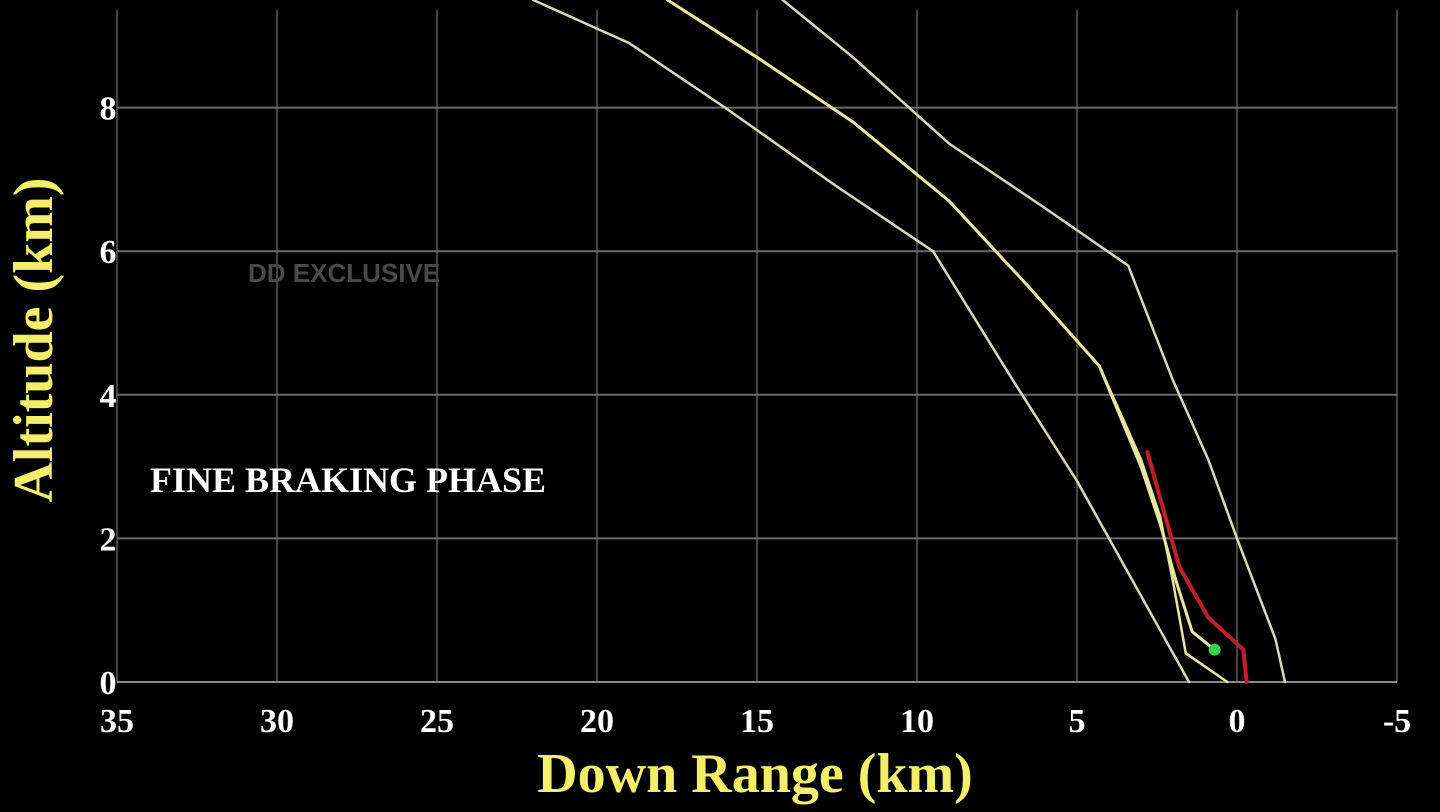 This screenshot has width=1440, height=812. Describe the element at coordinates (597, 721) in the screenshot. I see `x-tick-label: 20` at that location.